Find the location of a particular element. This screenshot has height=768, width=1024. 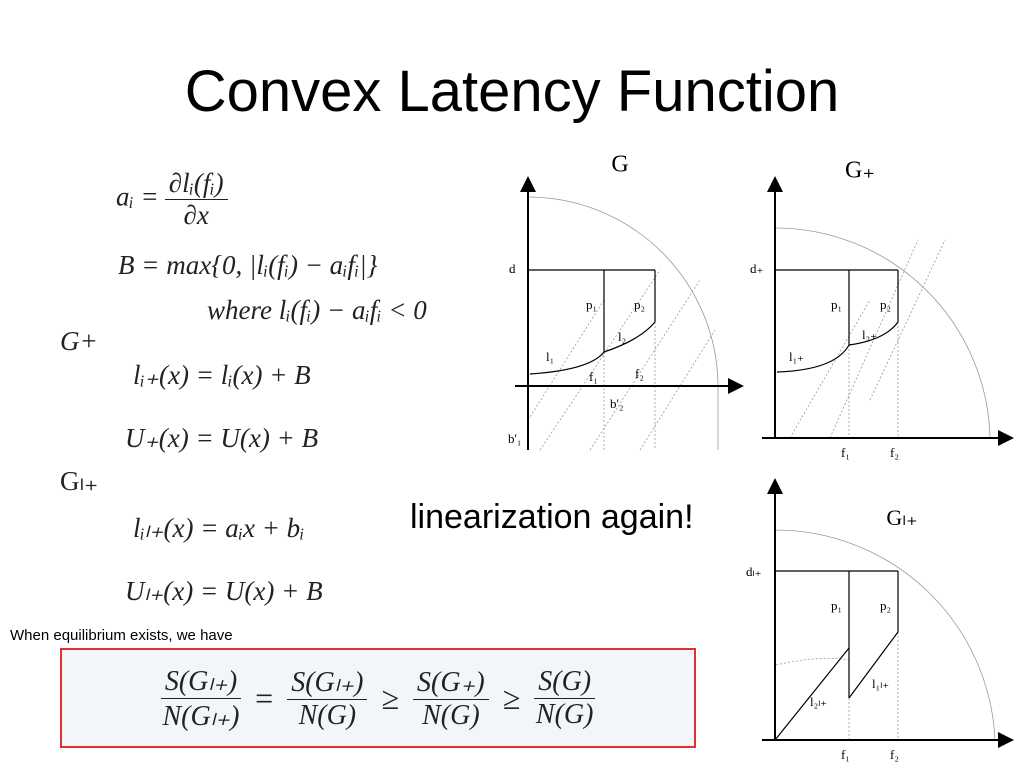

formula: lᵢₗ₊(x) = aᵢx + bᵢ is located at coordinates (219, 528).